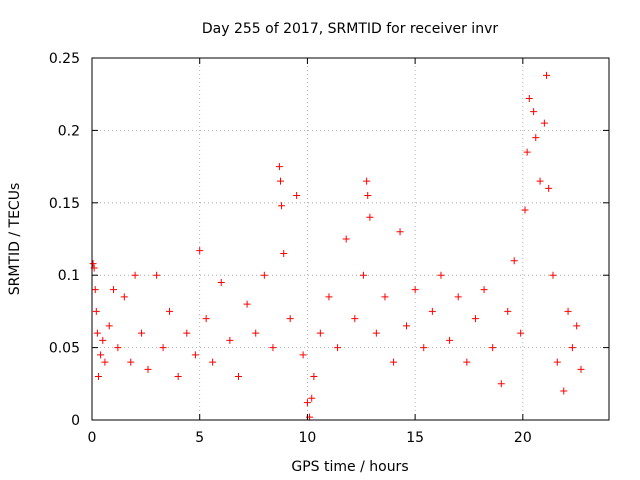  What do you see at coordinates (308, 438) in the screenshot?
I see `x-tick-label: 10` at bounding box center [308, 438].